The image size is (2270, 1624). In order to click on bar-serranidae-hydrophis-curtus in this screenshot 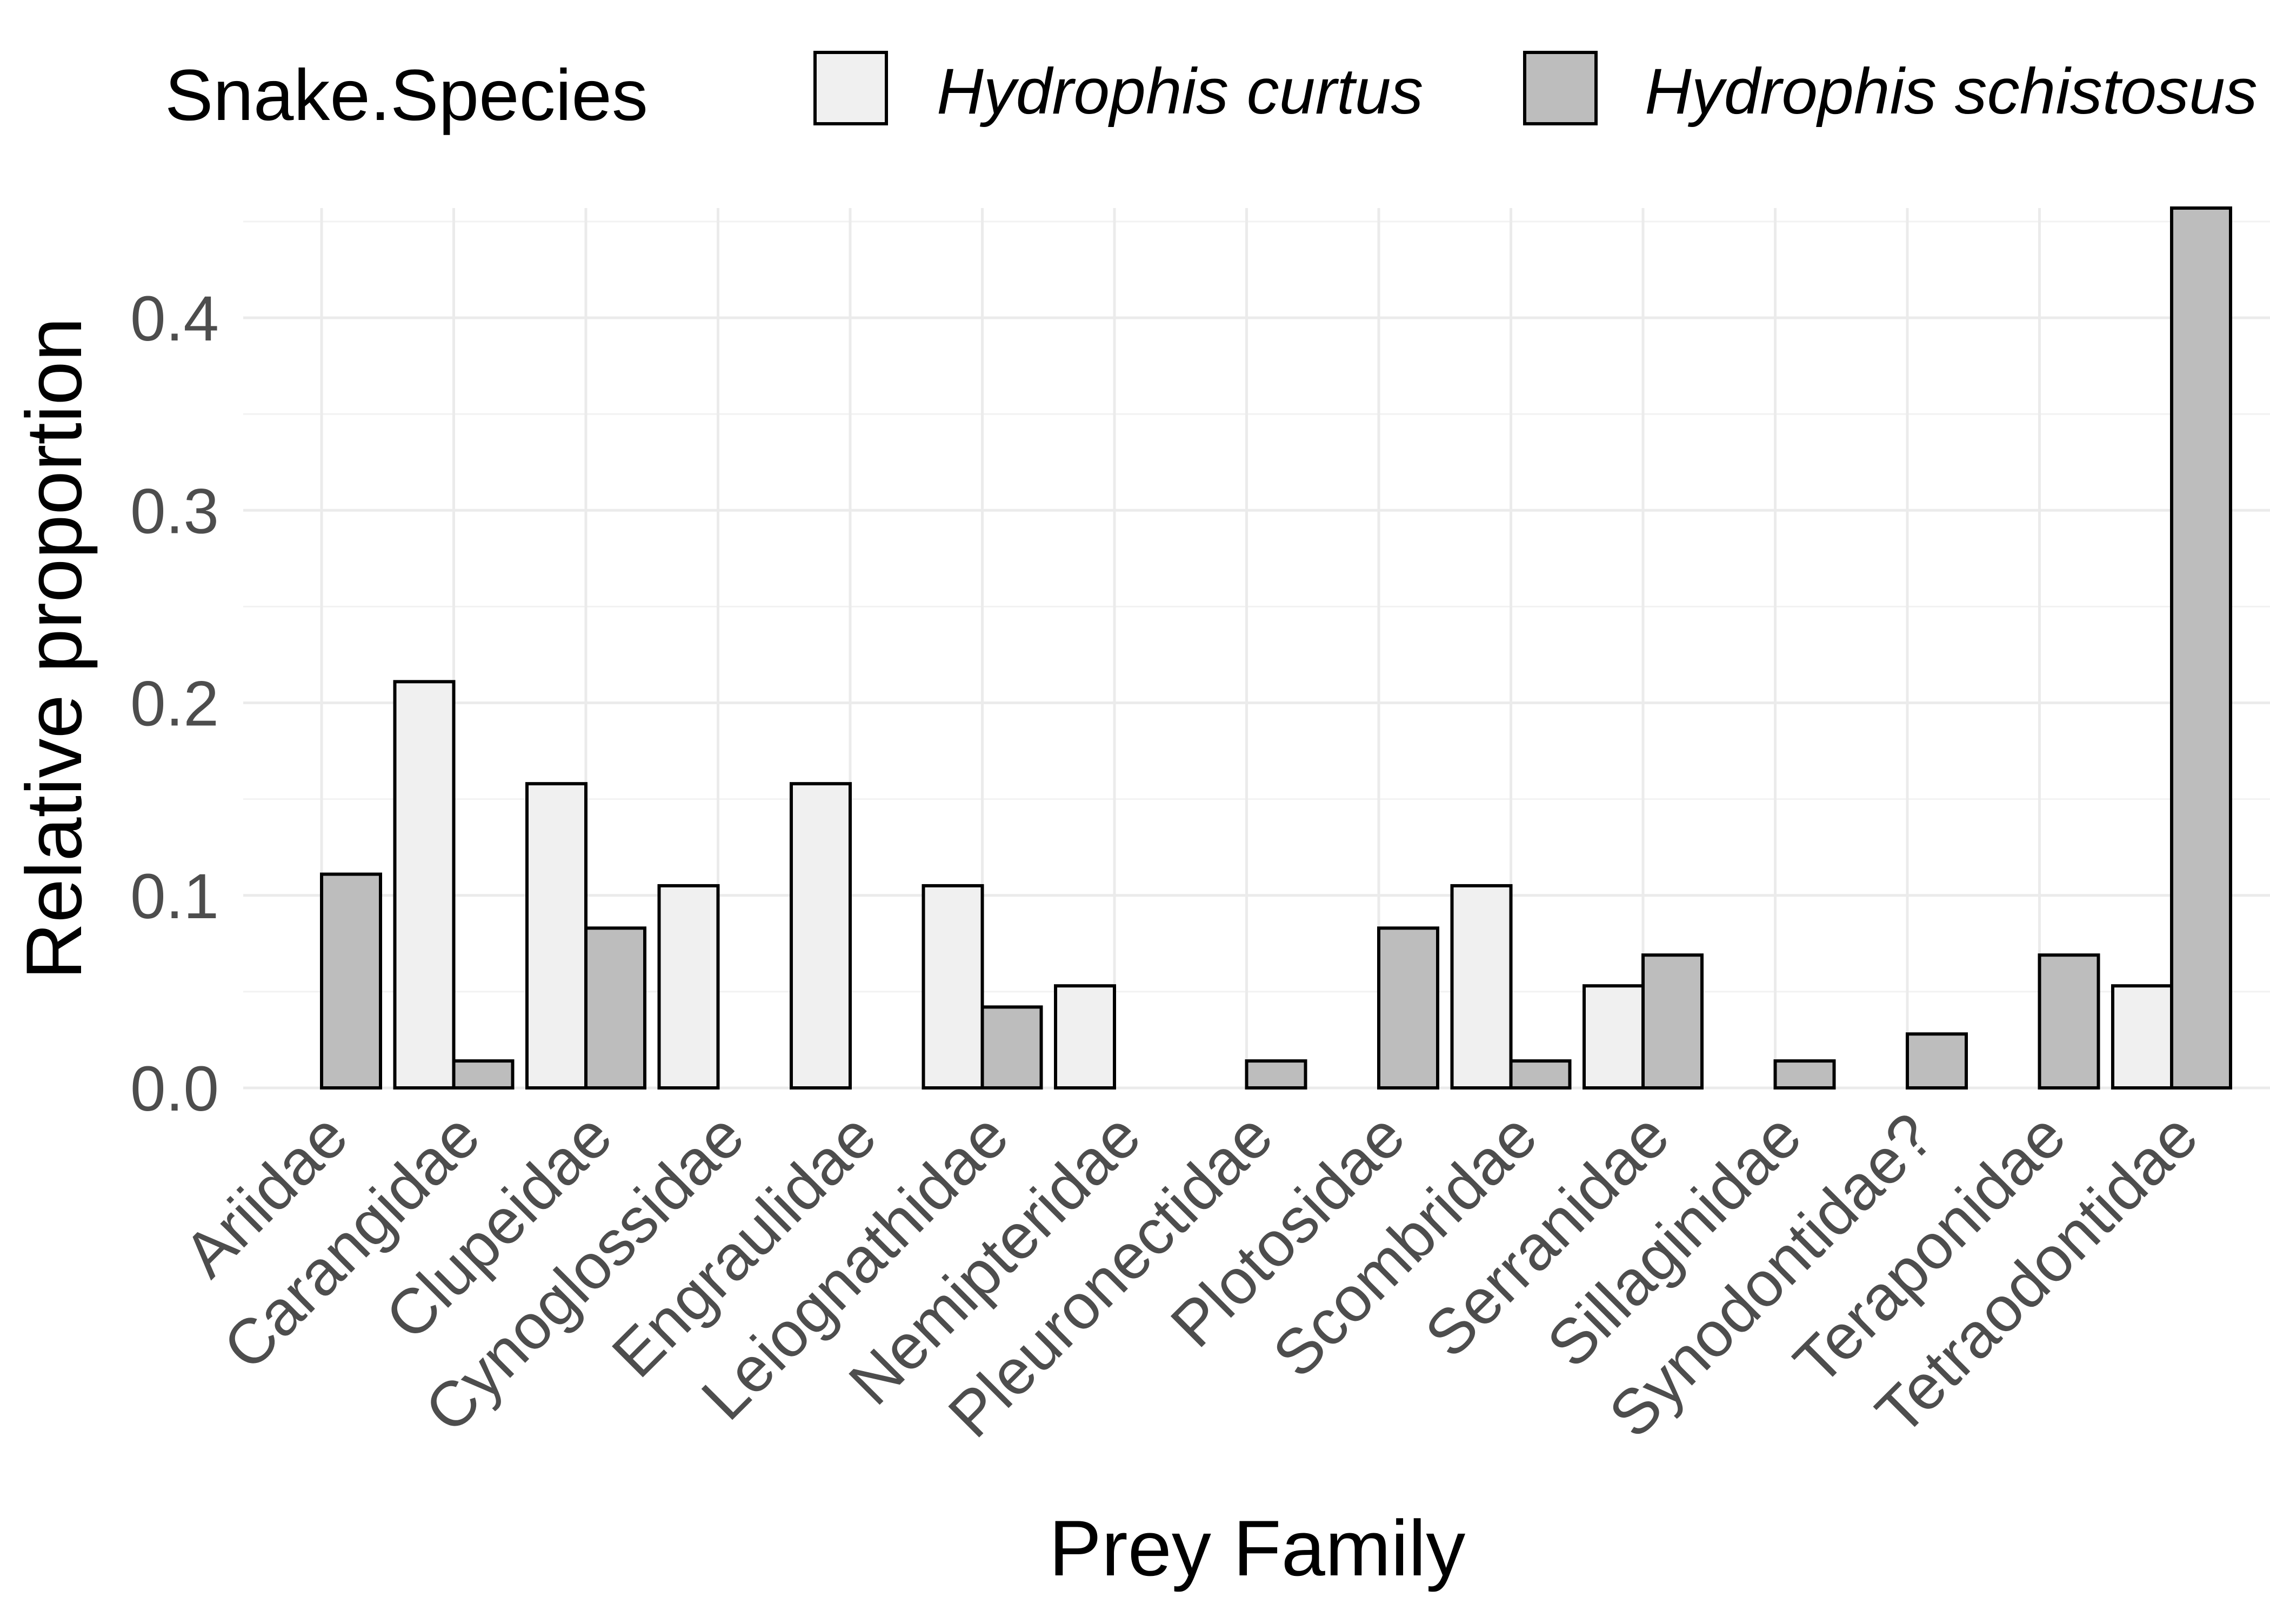, I will do `click(1614, 1037)`.